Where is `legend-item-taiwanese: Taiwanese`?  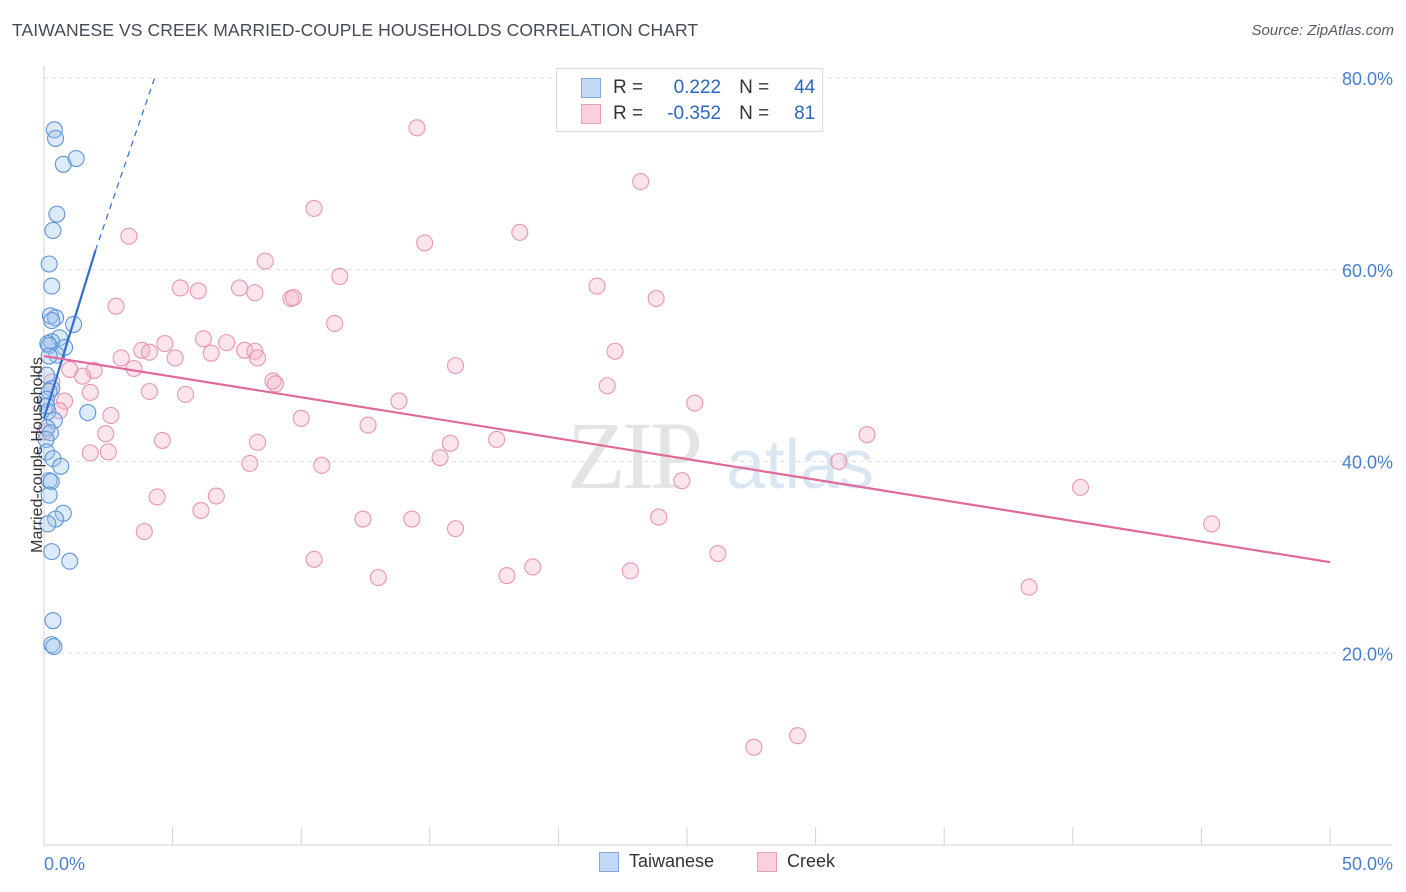
legend-item-taiwanese: Taiwanese is located at coordinates (656, 861).